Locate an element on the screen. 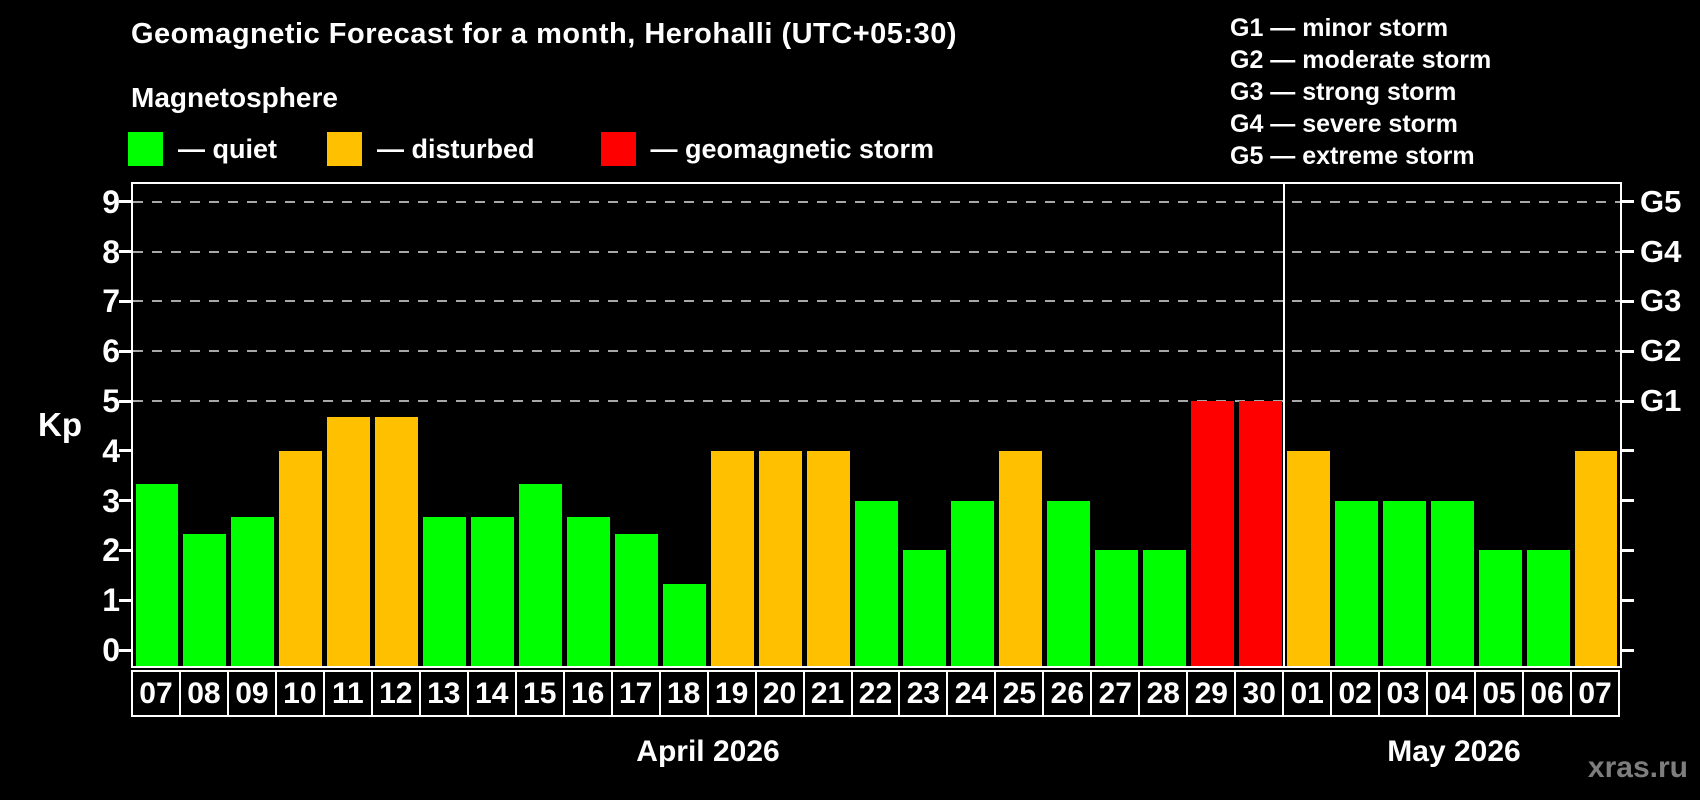  day-cell-apr-20: 20 is located at coordinates (779, 693).